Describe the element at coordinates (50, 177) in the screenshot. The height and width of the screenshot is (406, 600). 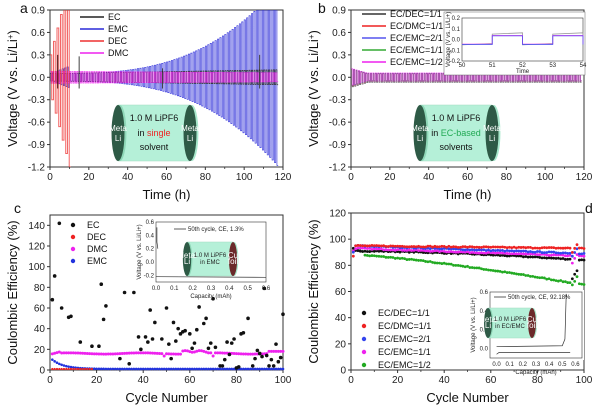
I see `x-tick-label: 0` at that location.